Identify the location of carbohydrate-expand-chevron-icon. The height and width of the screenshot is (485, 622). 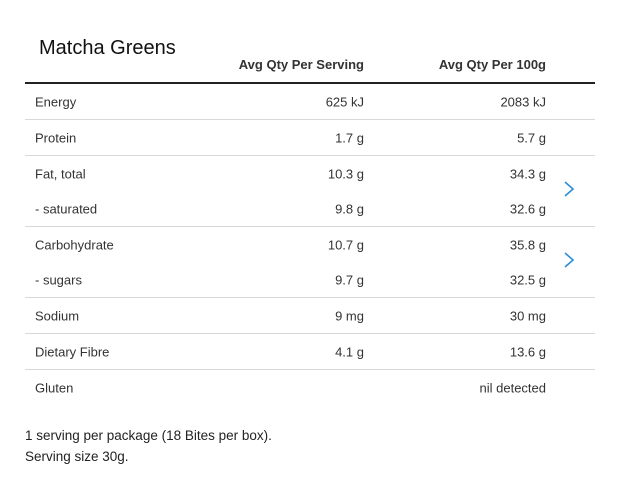
(569, 260).